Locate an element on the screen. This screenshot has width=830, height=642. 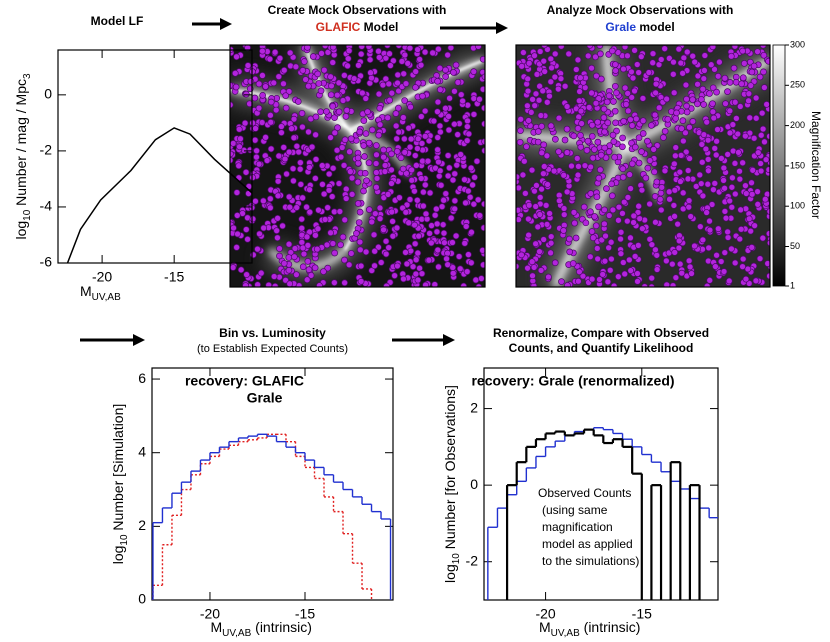
y-tick-label: -2 is located at coordinates (472, 560).